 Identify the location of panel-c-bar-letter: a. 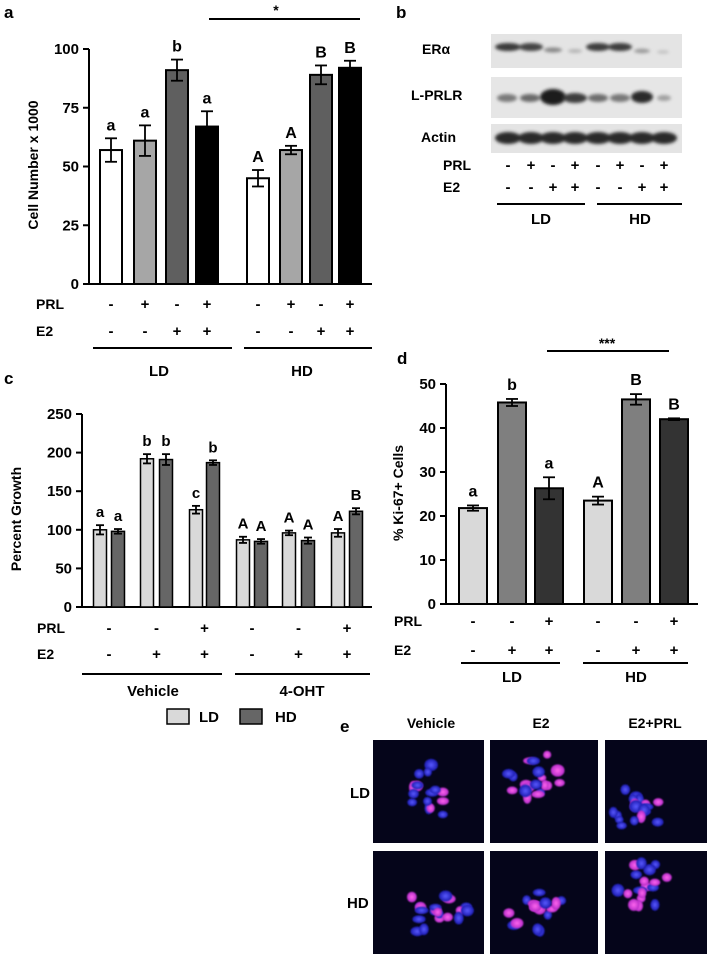
(118, 516).